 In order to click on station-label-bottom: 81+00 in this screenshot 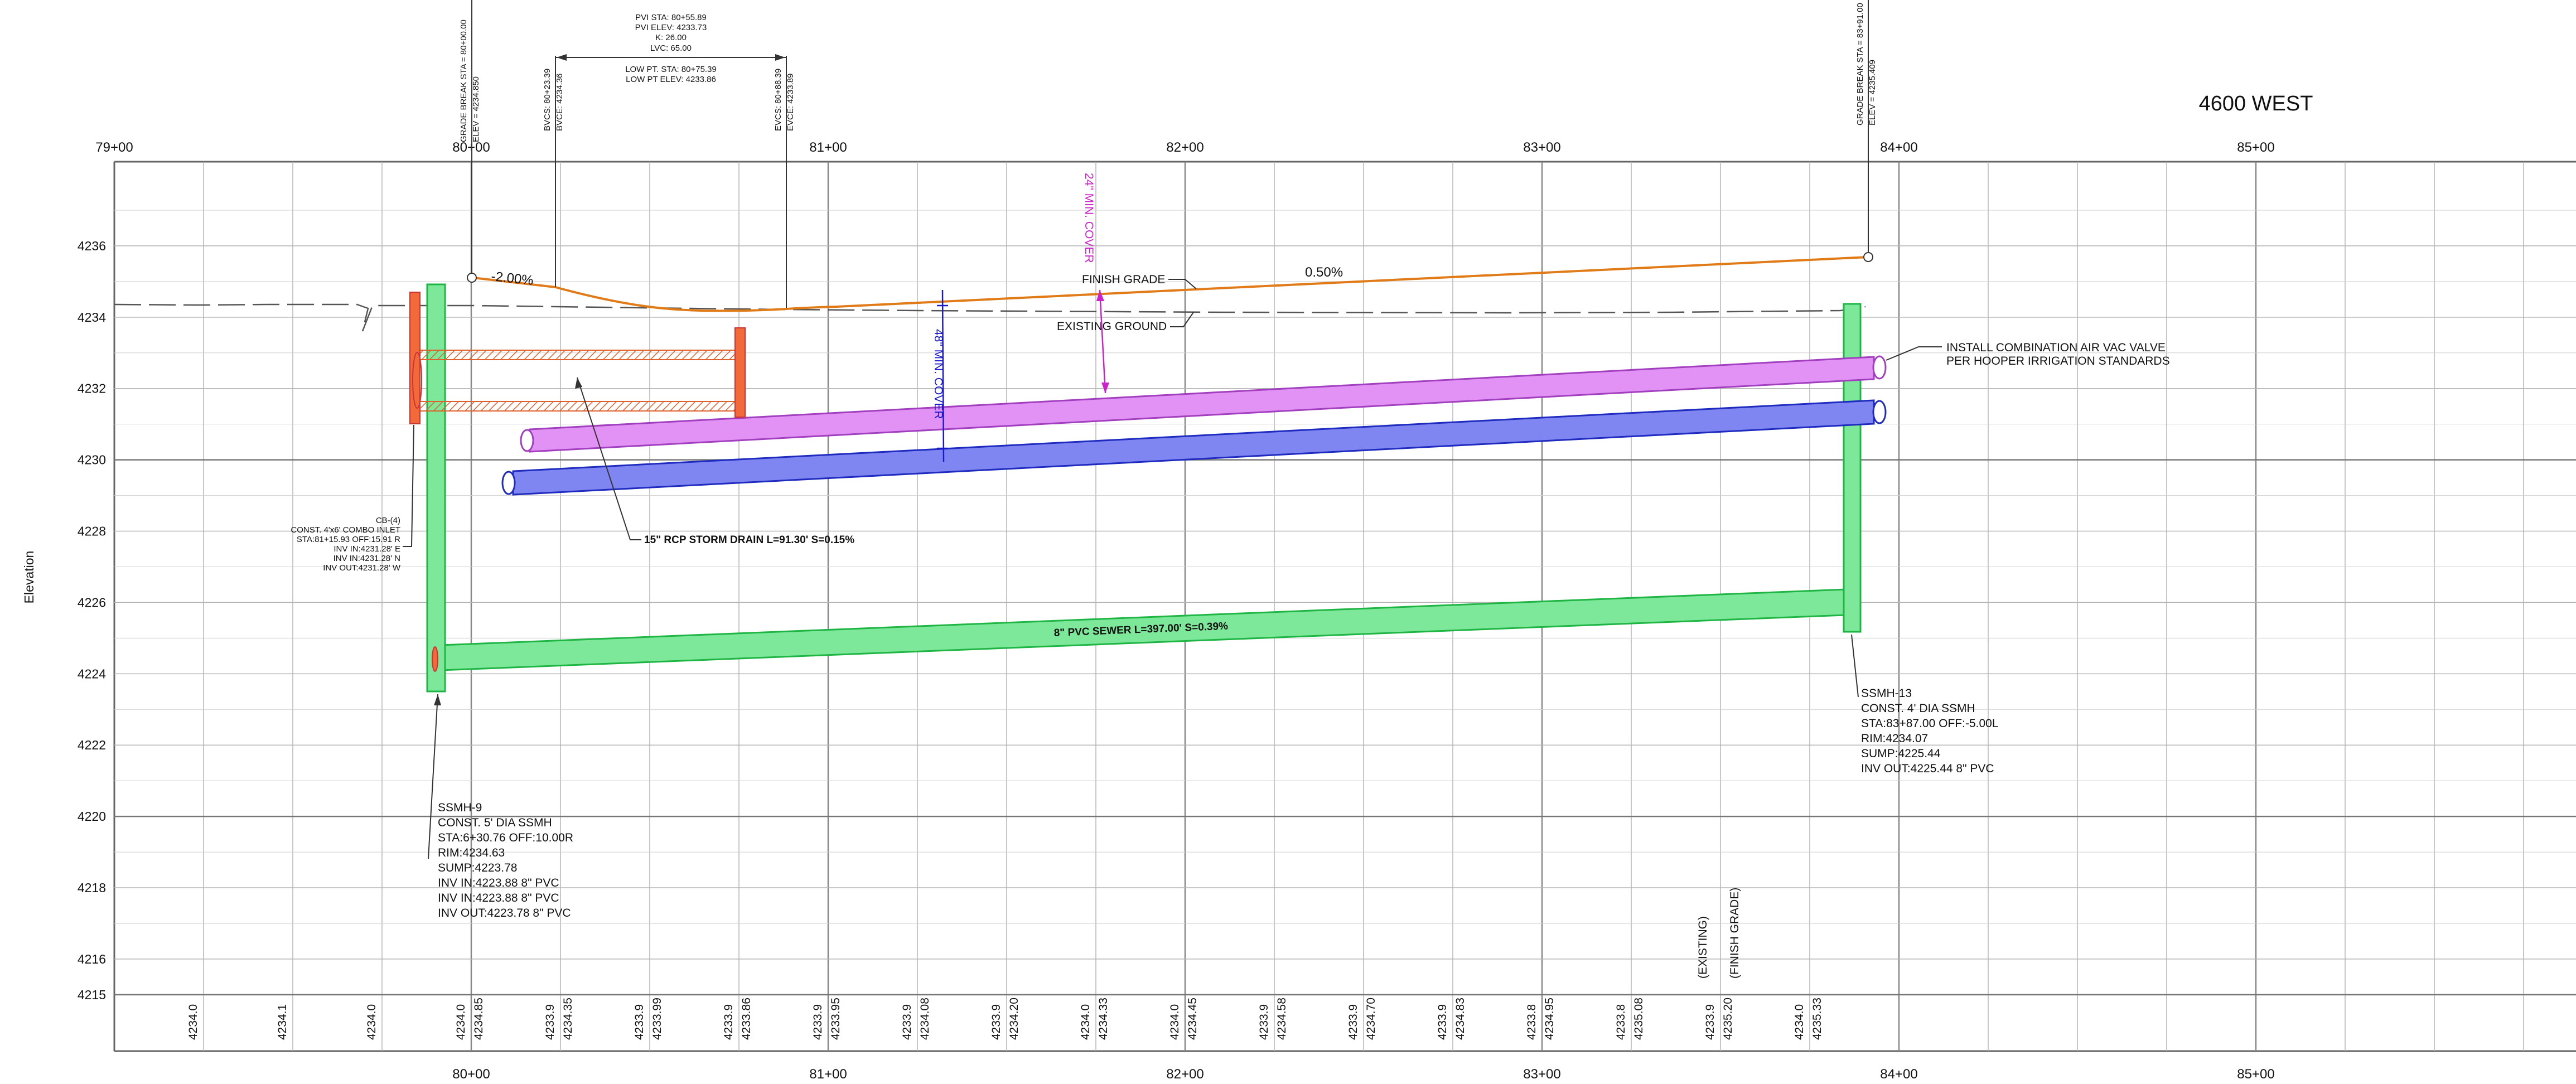, I will do `click(828, 1074)`.